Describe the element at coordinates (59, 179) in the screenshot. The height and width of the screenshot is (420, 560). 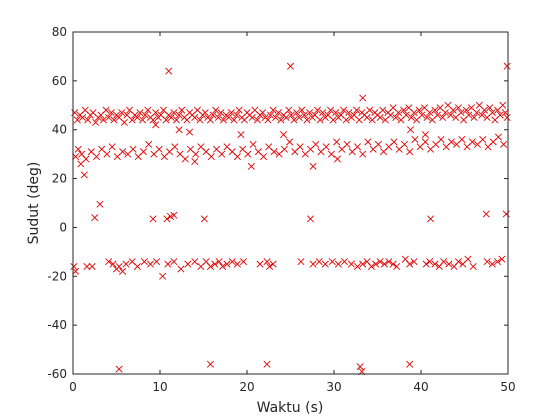
I see `y-tick-label: 20` at that location.